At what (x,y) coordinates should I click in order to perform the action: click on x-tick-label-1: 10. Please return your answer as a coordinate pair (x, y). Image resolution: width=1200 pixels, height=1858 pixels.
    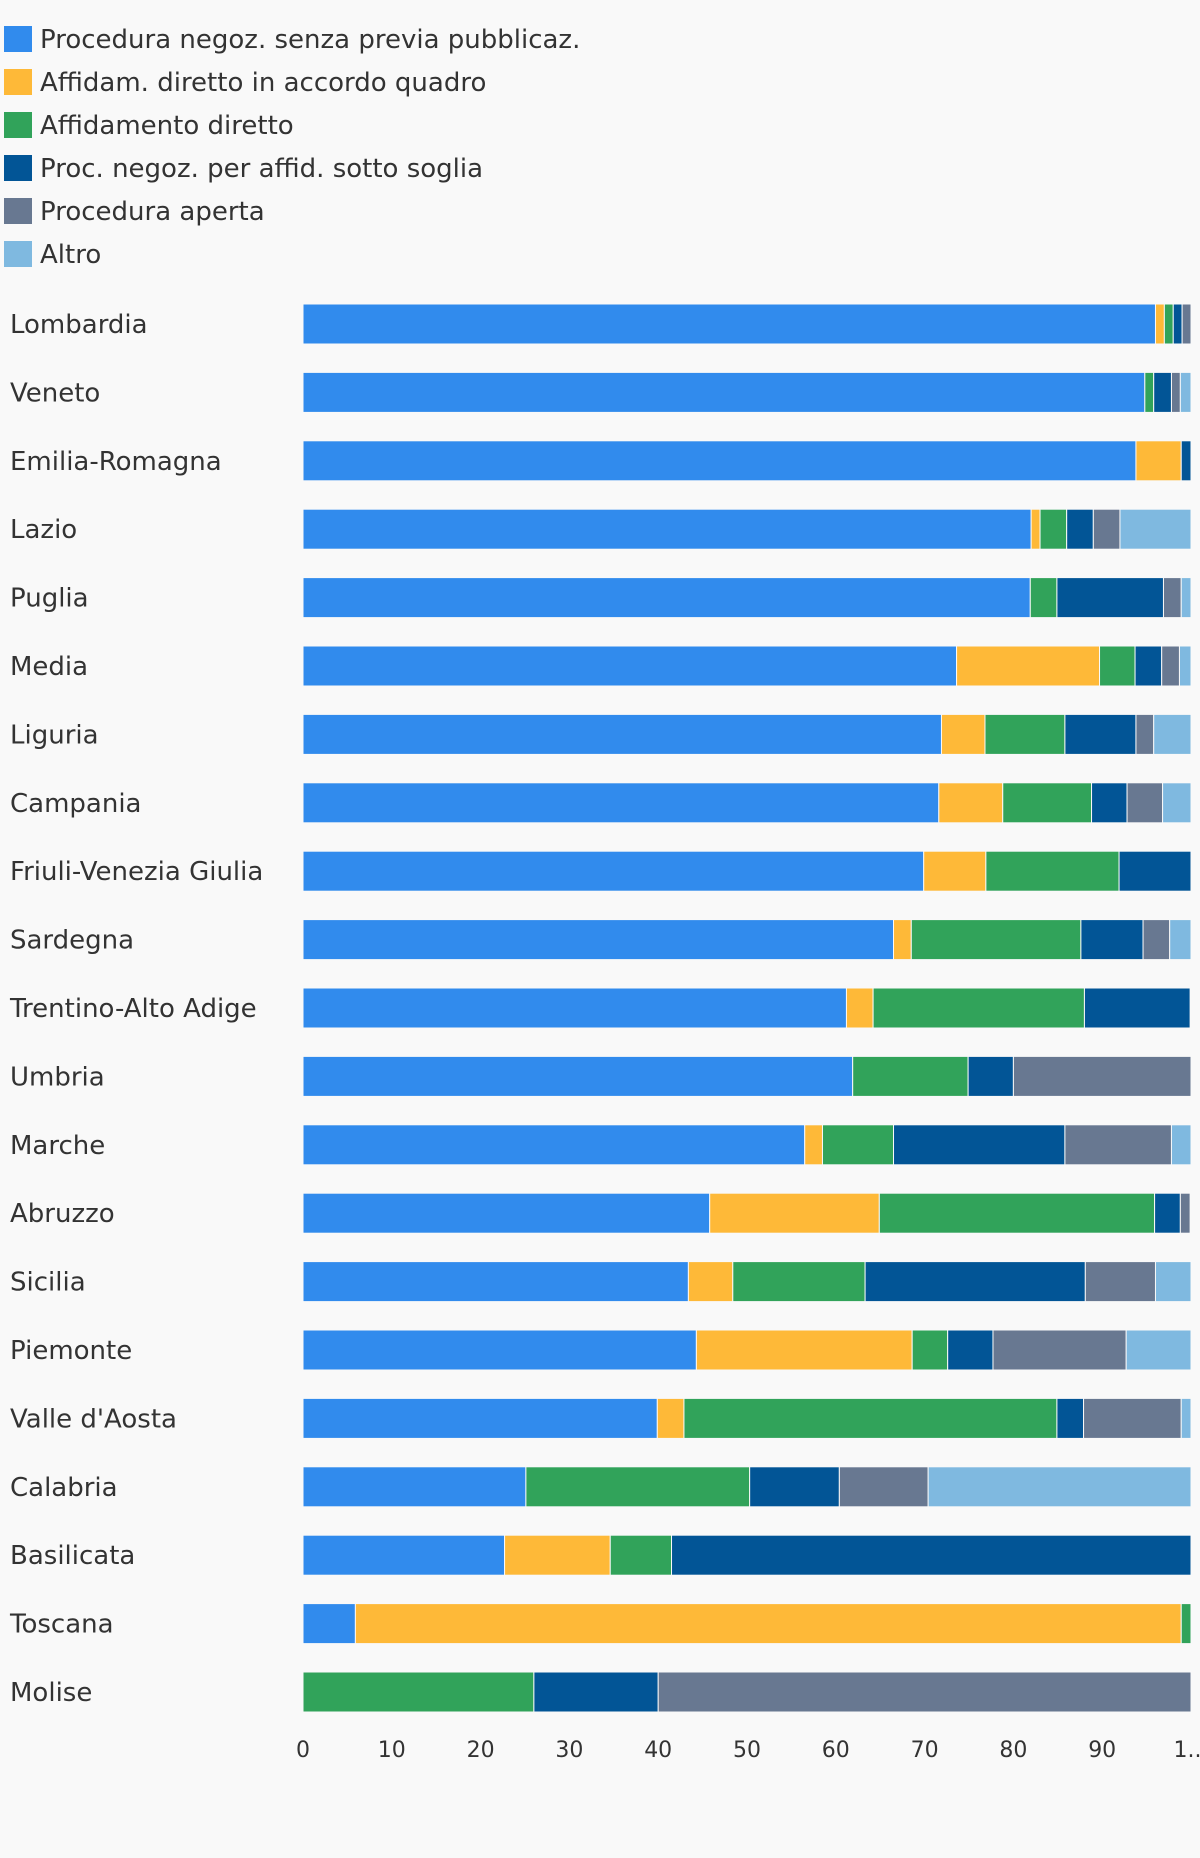
    Looking at the image, I should click on (392, 1750).